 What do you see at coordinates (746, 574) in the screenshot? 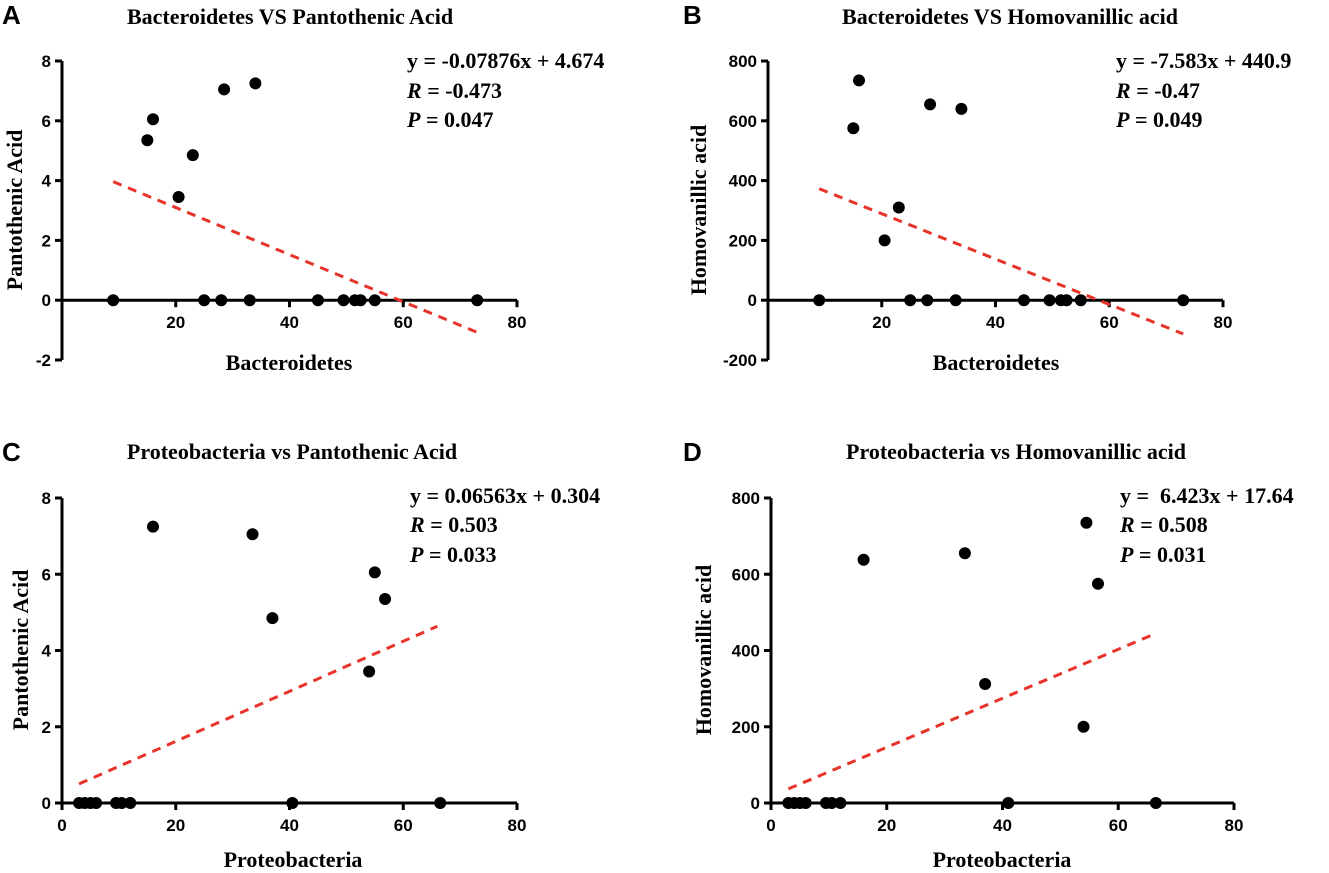
I see `y-tick-label-d: 600` at bounding box center [746, 574].